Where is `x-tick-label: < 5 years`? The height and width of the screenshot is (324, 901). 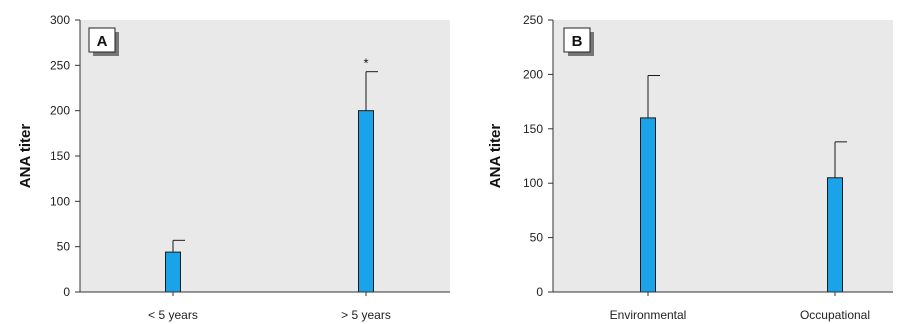 x-tick-label: < 5 years is located at coordinates (173, 315).